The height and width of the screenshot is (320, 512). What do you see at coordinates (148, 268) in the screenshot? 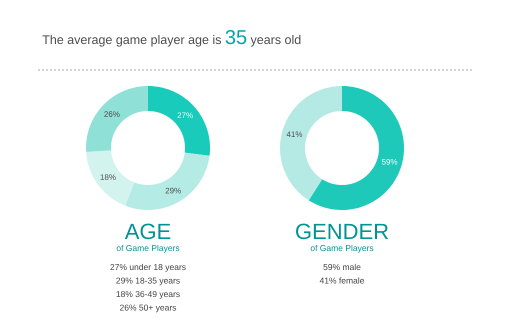
I see `text: 27% under 18 years` at bounding box center [148, 268].